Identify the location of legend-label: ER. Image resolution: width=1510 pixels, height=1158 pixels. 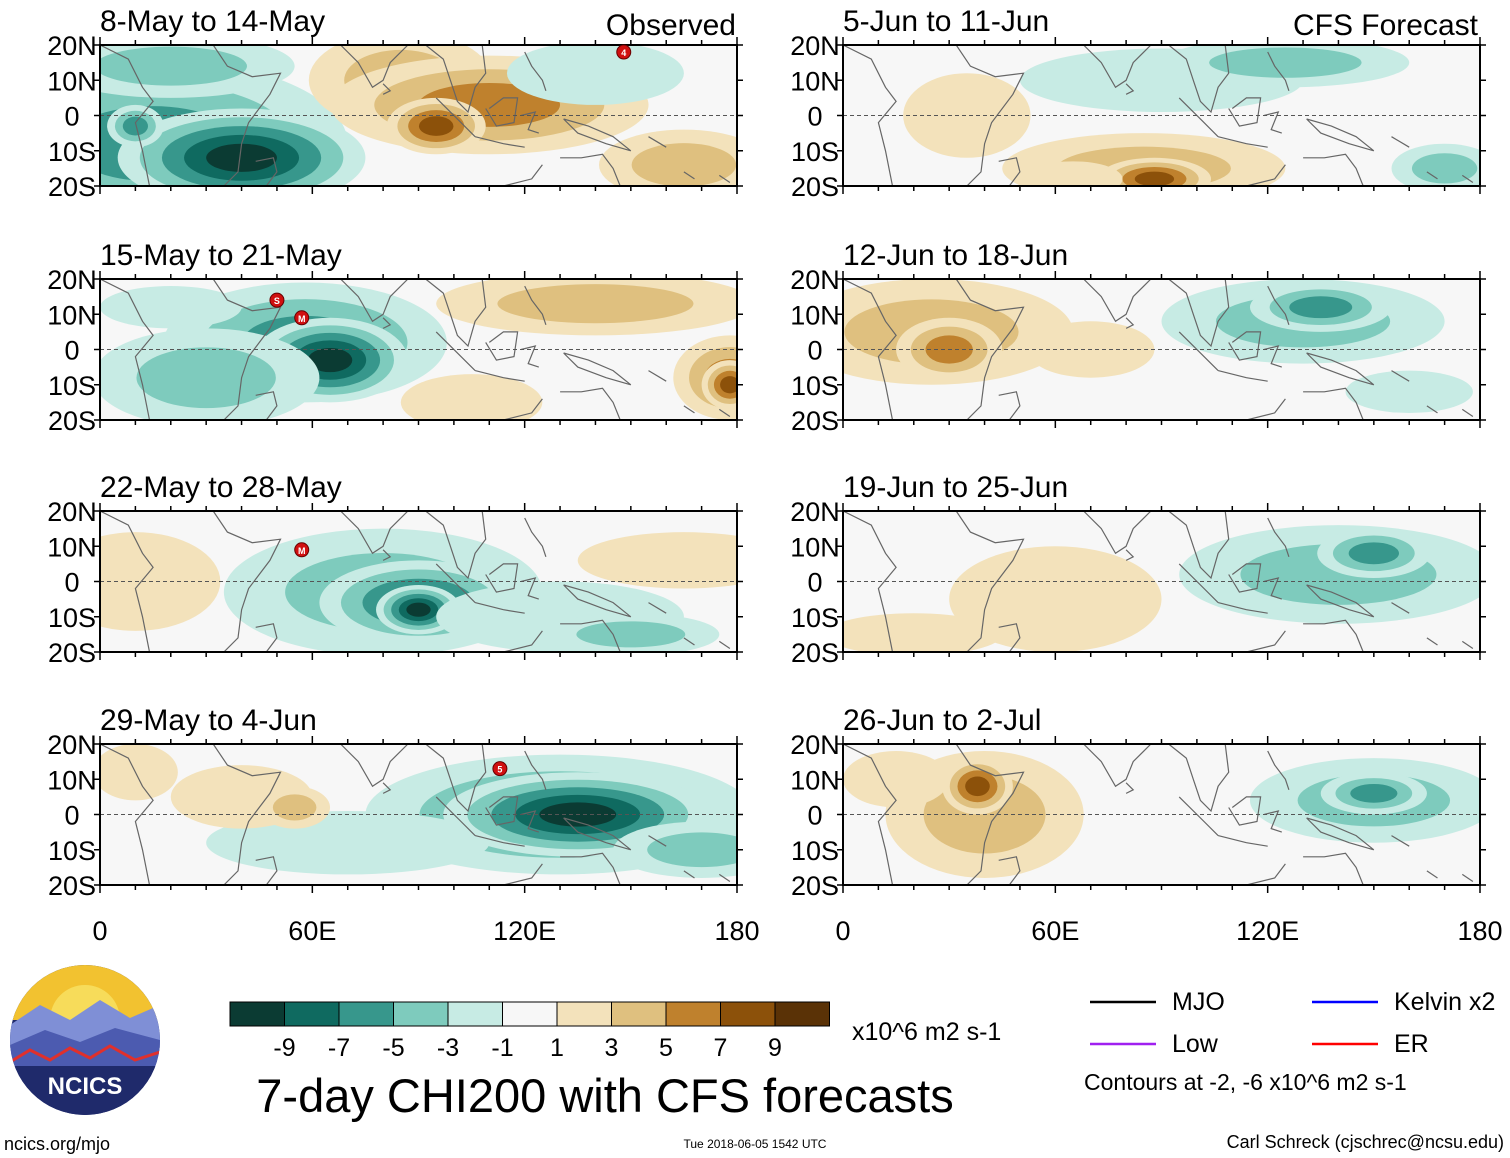
(1411, 1044).